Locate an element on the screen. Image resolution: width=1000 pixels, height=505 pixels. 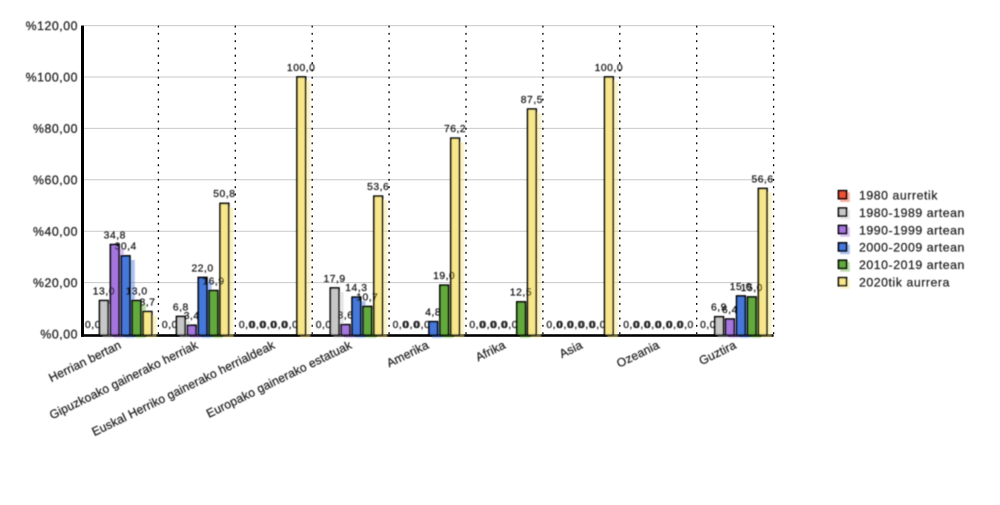
svg-text: 12,5 is located at coordinates (521, 293).